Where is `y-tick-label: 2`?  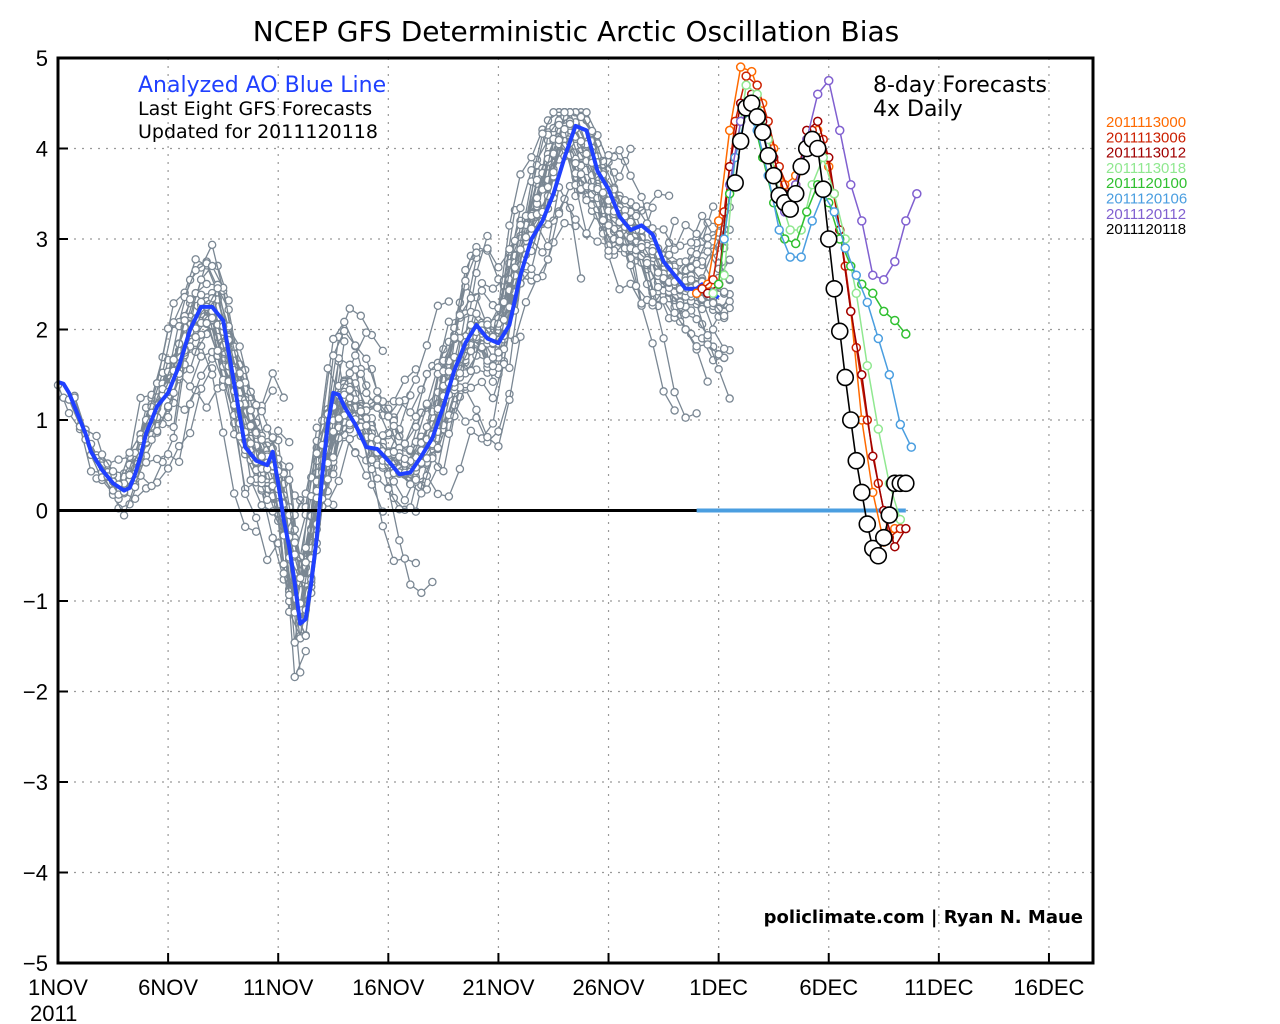
y-tick-label: 2 is located at coordinates (42, 330).